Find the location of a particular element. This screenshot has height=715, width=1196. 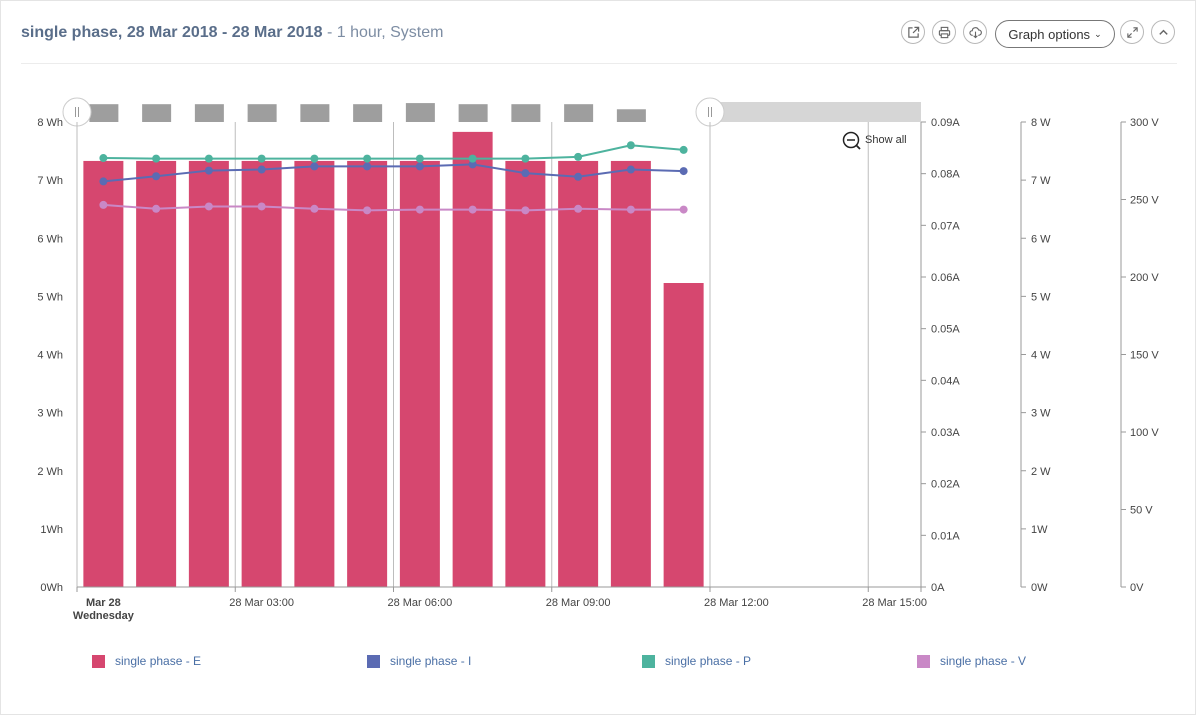

expand-icon is located at coordinates (1132, 32).